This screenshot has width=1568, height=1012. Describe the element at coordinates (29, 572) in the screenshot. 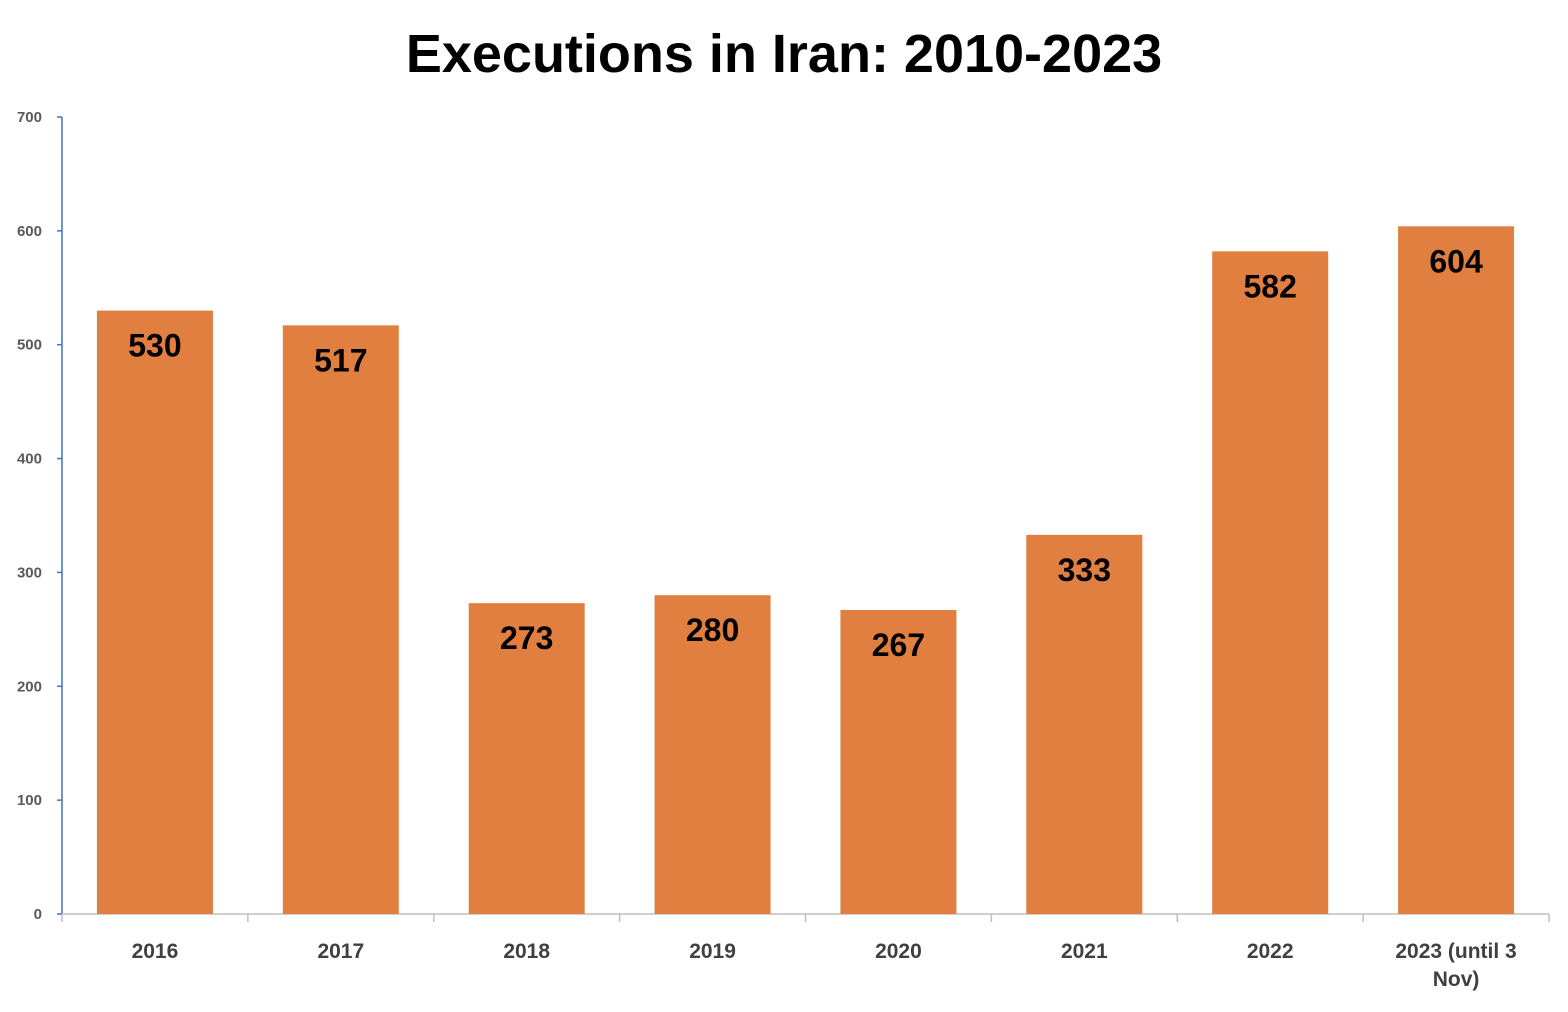

I see `y-tick-label: 300` at that location.